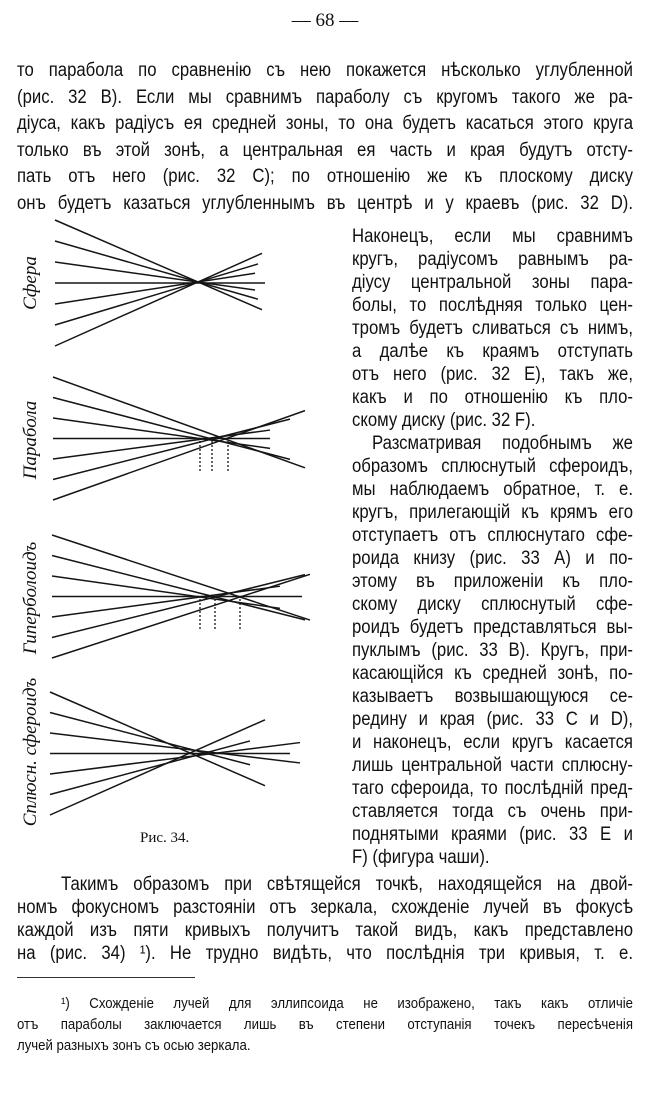  Describe the element at coordinates (492, 811) in the screenshot. I see `text-line: ставляется тогда съ очень при-` at that location.